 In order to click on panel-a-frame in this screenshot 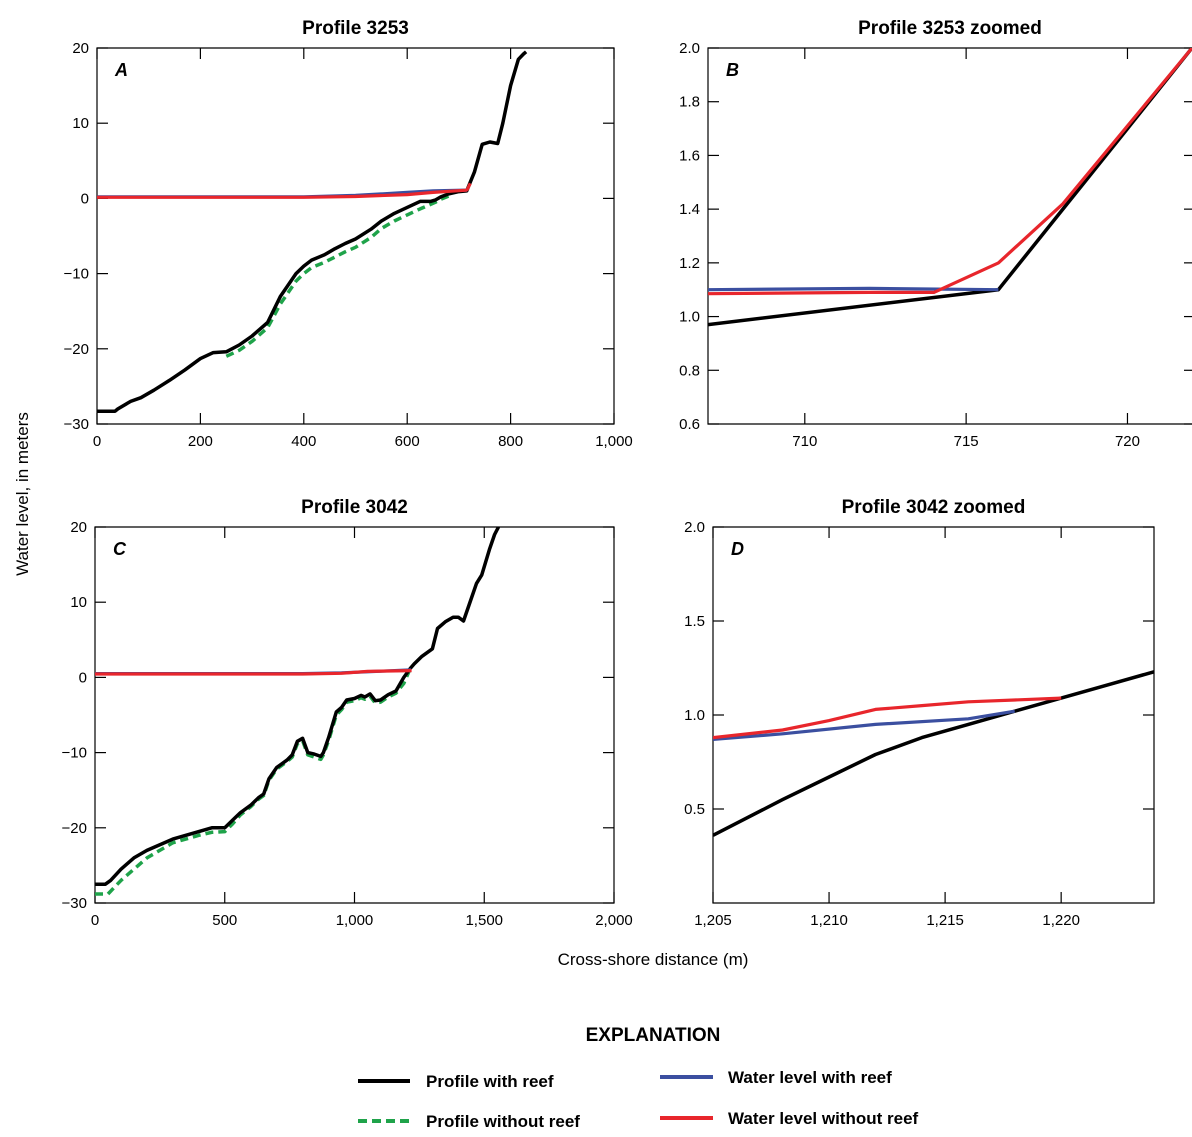, I will do `click(355, 236)`.